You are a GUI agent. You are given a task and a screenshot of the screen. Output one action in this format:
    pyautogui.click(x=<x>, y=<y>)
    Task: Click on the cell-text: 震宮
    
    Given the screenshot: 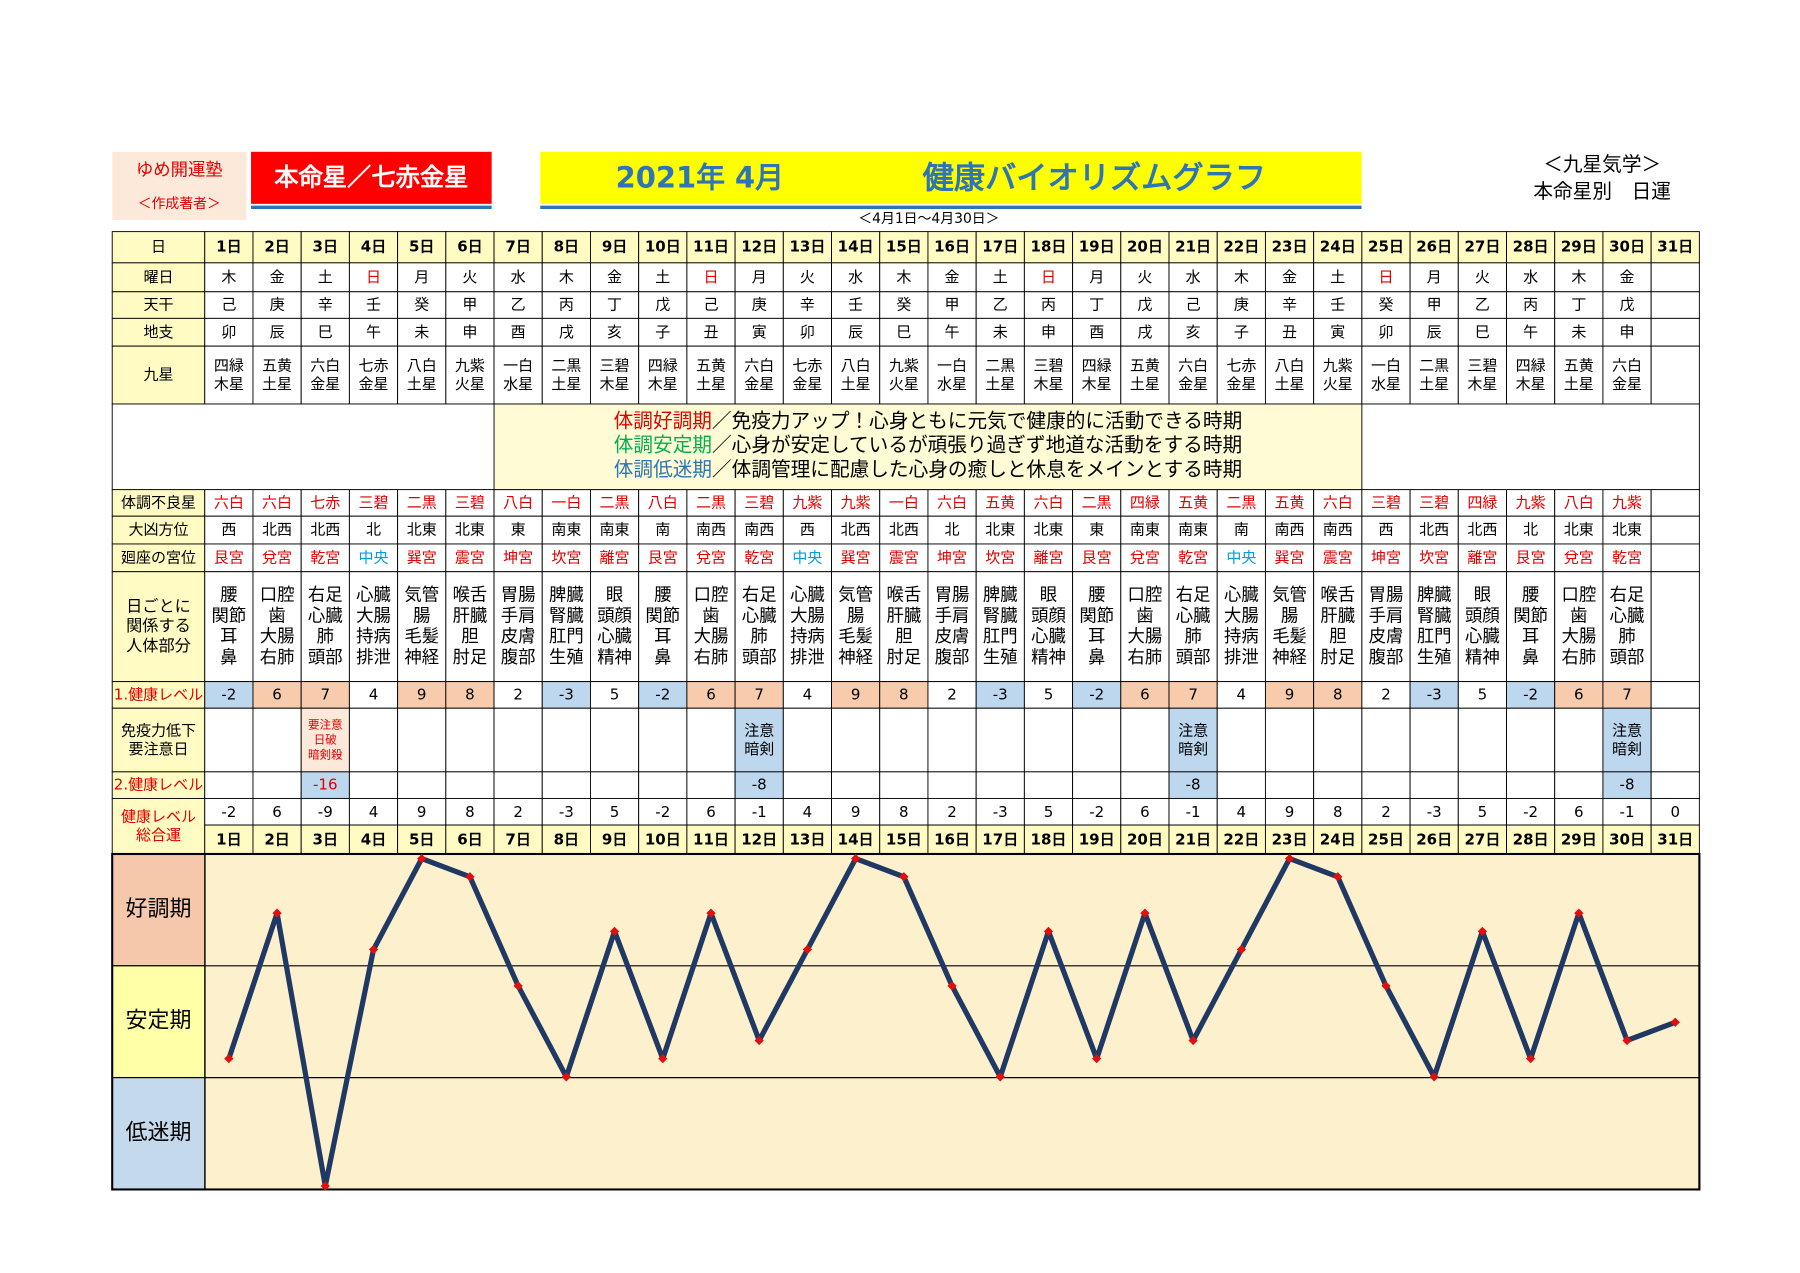 What is the action you would take?
    pyautogui.click(x=1338, y=557)
    